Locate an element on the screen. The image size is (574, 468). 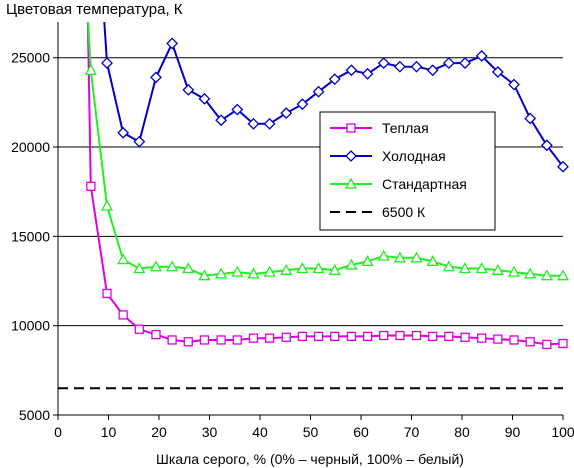
legend-label: Холодная is located at coordinates (414, 156).